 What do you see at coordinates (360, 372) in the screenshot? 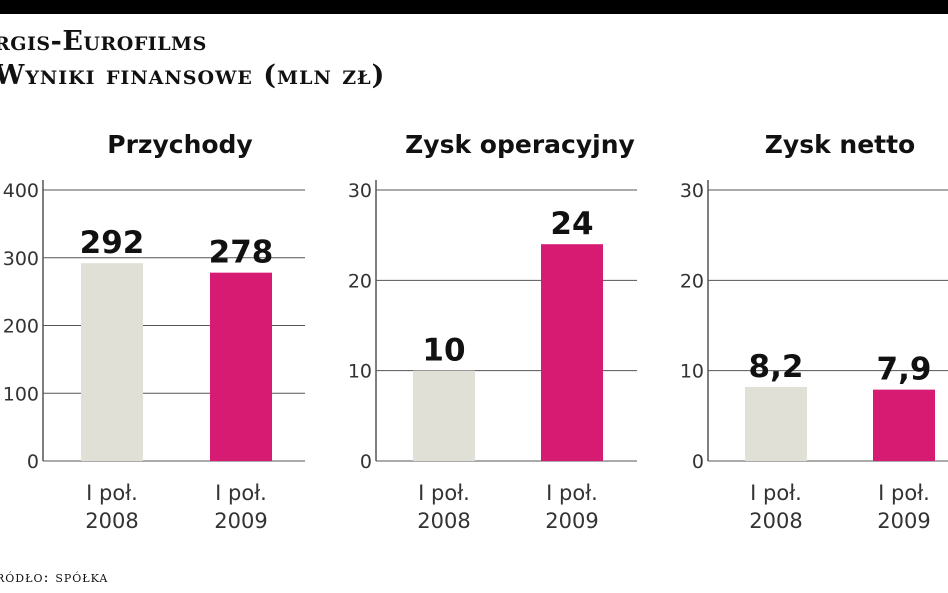
I see `panel-zysk-operacyjny-y-tick-label-1: 10` at bounding box center [360, 372].